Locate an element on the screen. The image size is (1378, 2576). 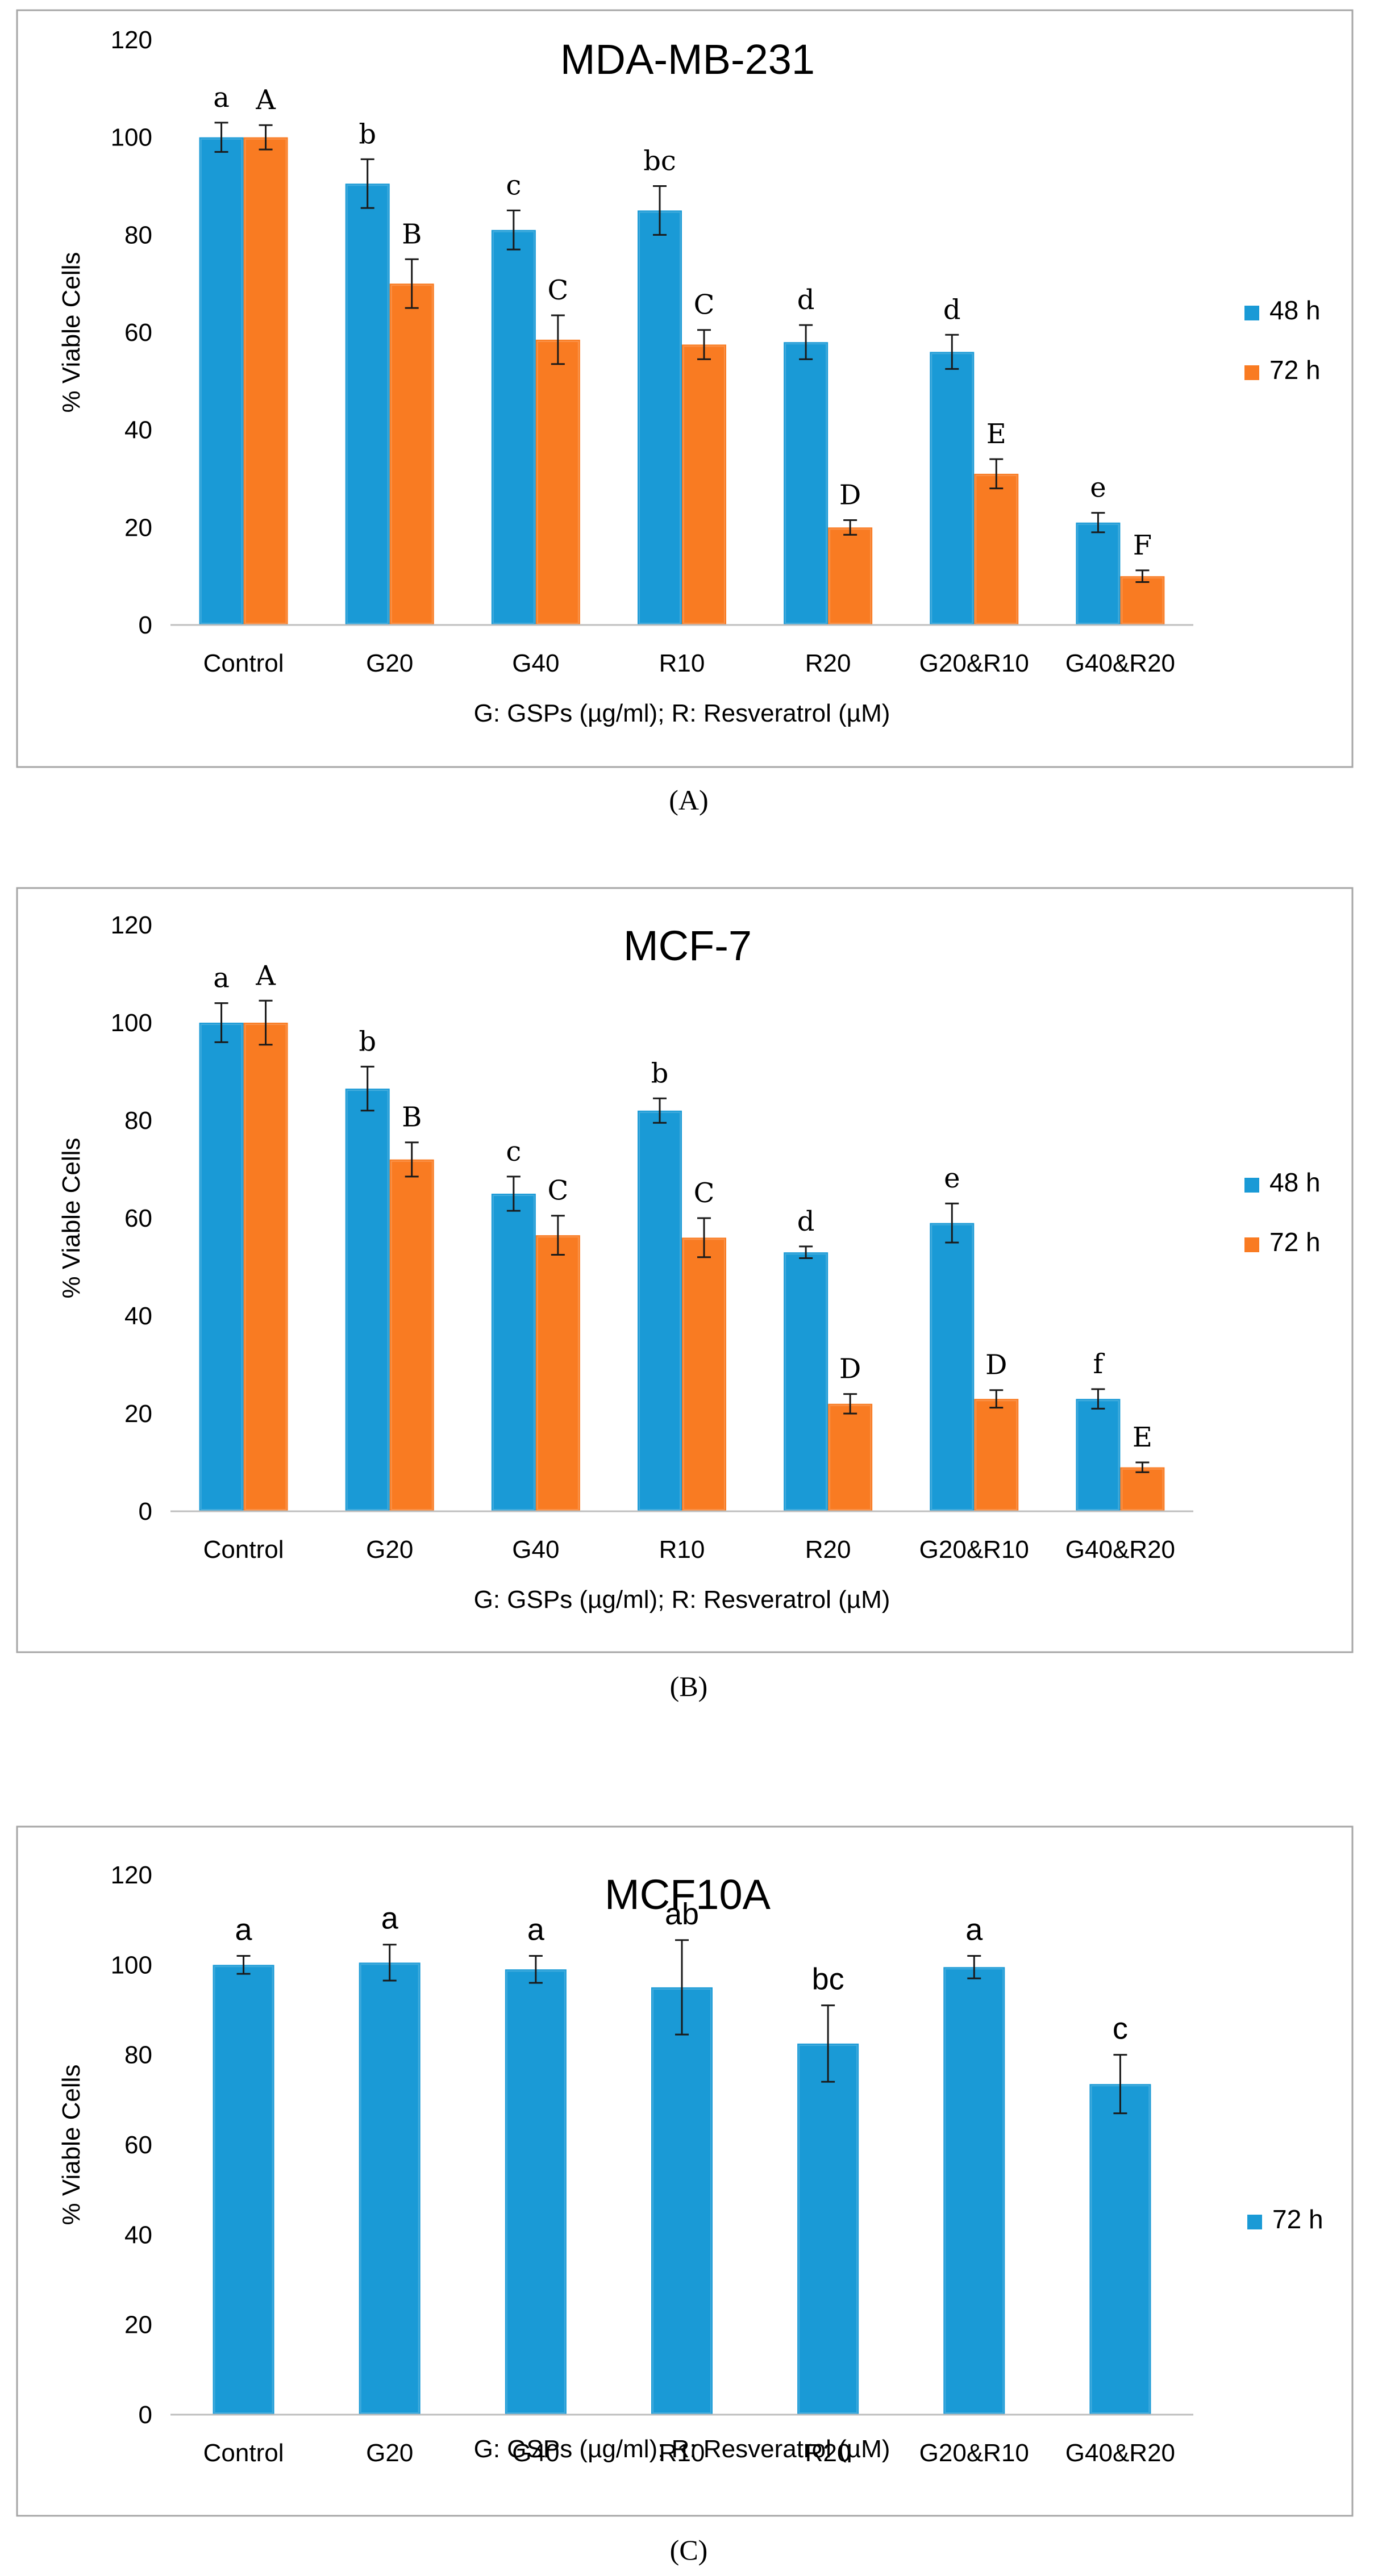
chart-title: MCF10A is located at coordinates (688, 1894).